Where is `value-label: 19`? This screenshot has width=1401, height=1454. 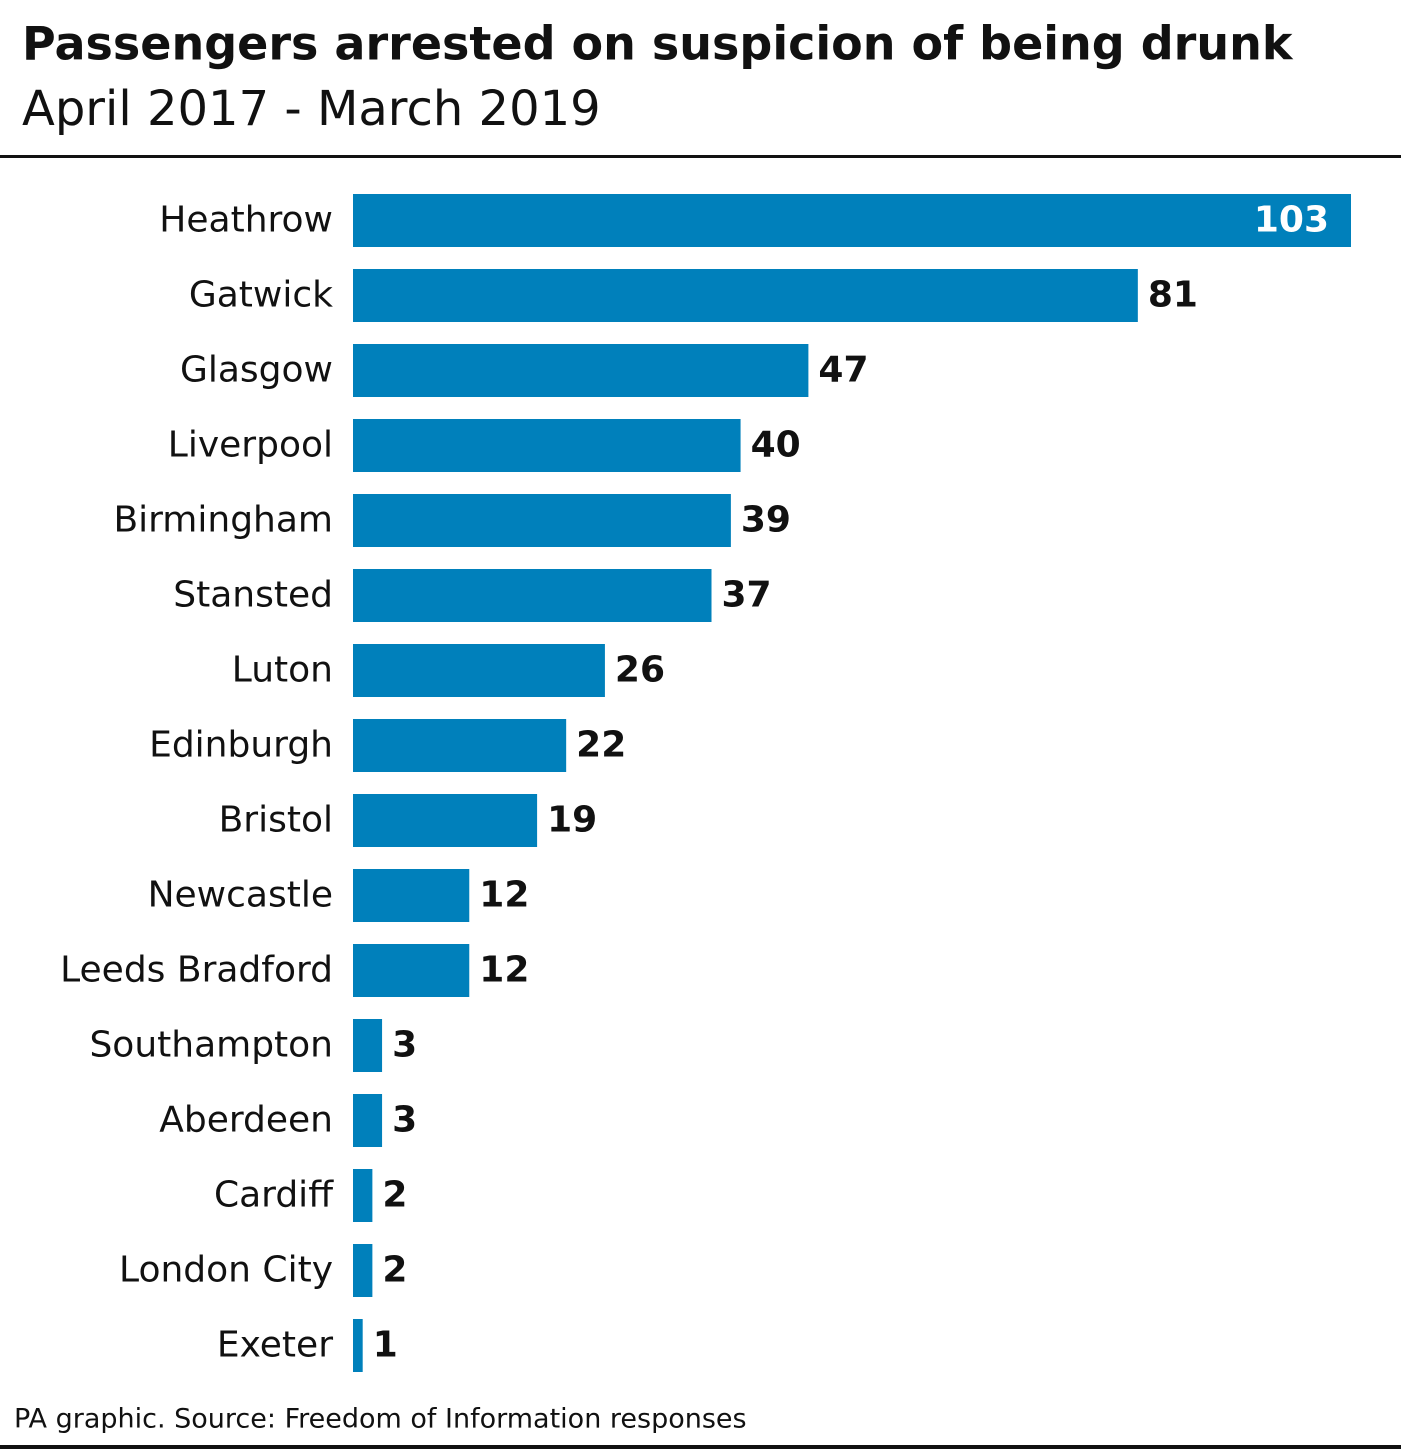
value-label: 19 is located at coordinates (572, 820).